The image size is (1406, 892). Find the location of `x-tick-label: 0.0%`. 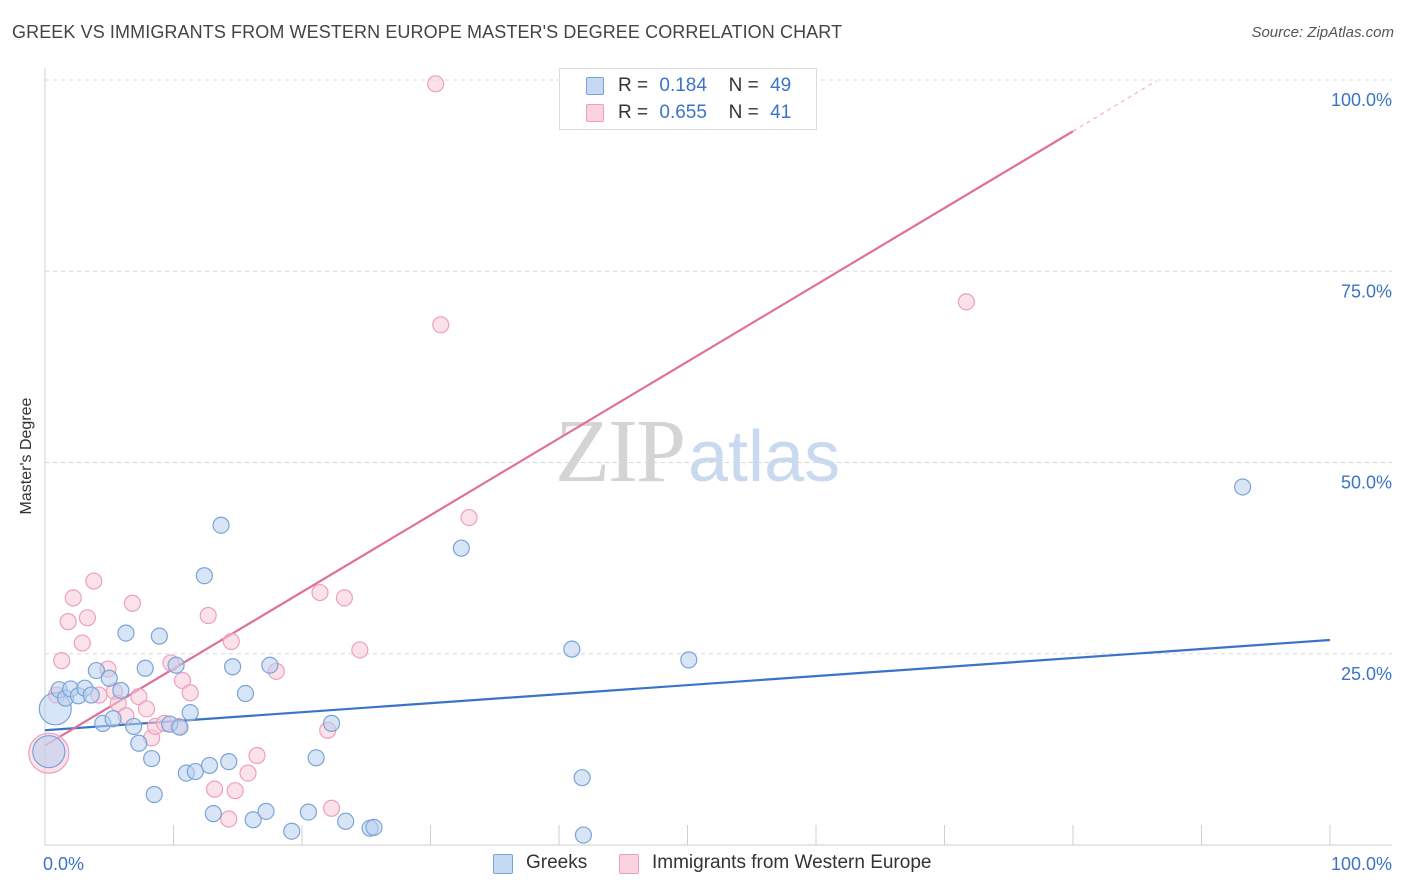

x-tick-label: 0.0% is located at coordinates (63, 864).